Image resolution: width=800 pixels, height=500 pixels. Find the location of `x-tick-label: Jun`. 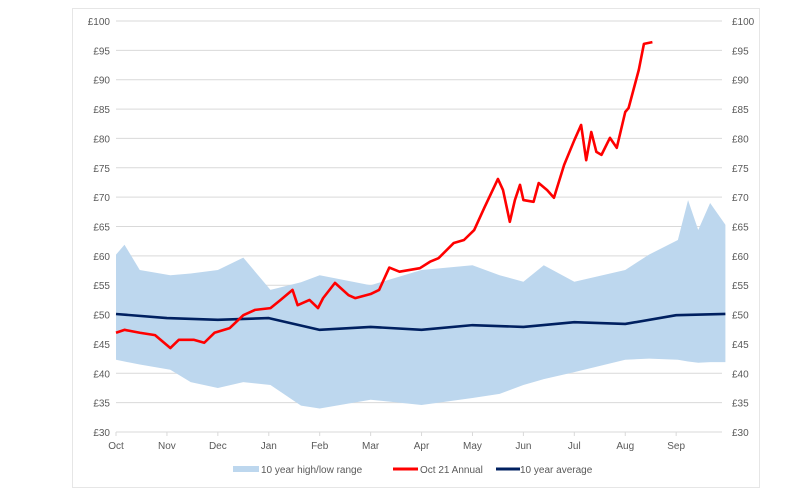

x-tick-label: Jun is located at coordinates (523, 446).